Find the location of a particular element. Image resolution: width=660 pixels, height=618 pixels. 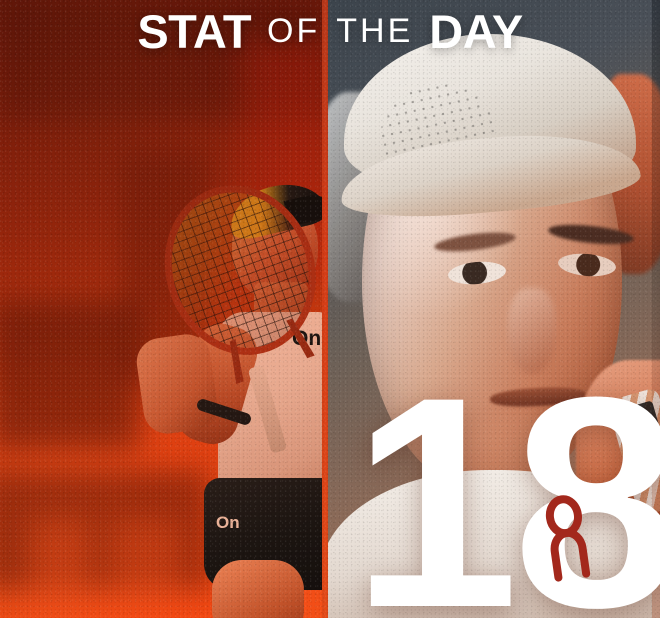

headline-word-stat: STAT is located at coordinates (194, 31).